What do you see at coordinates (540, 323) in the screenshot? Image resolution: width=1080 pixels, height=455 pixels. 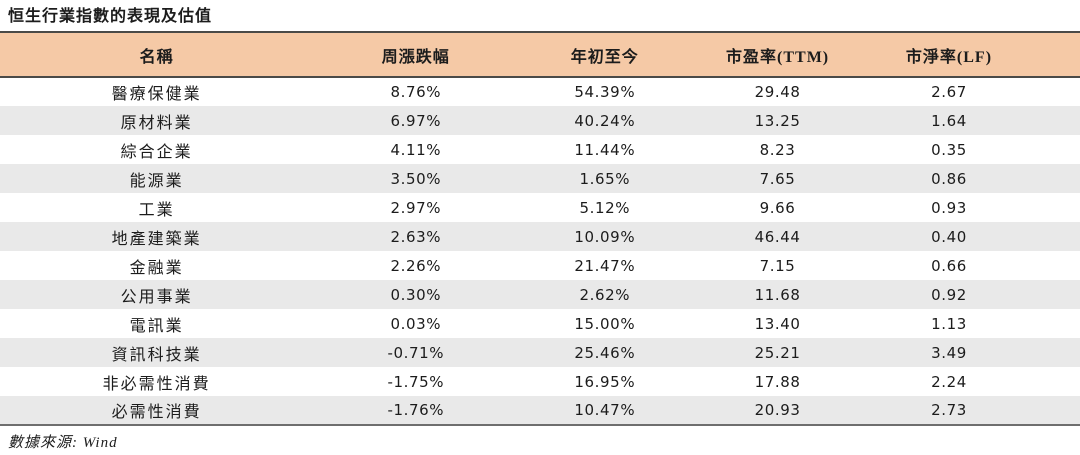 I see `table-row: 電訊業 0.03% 15.00% 13.40 1.13` at bounding box center [540, 323].